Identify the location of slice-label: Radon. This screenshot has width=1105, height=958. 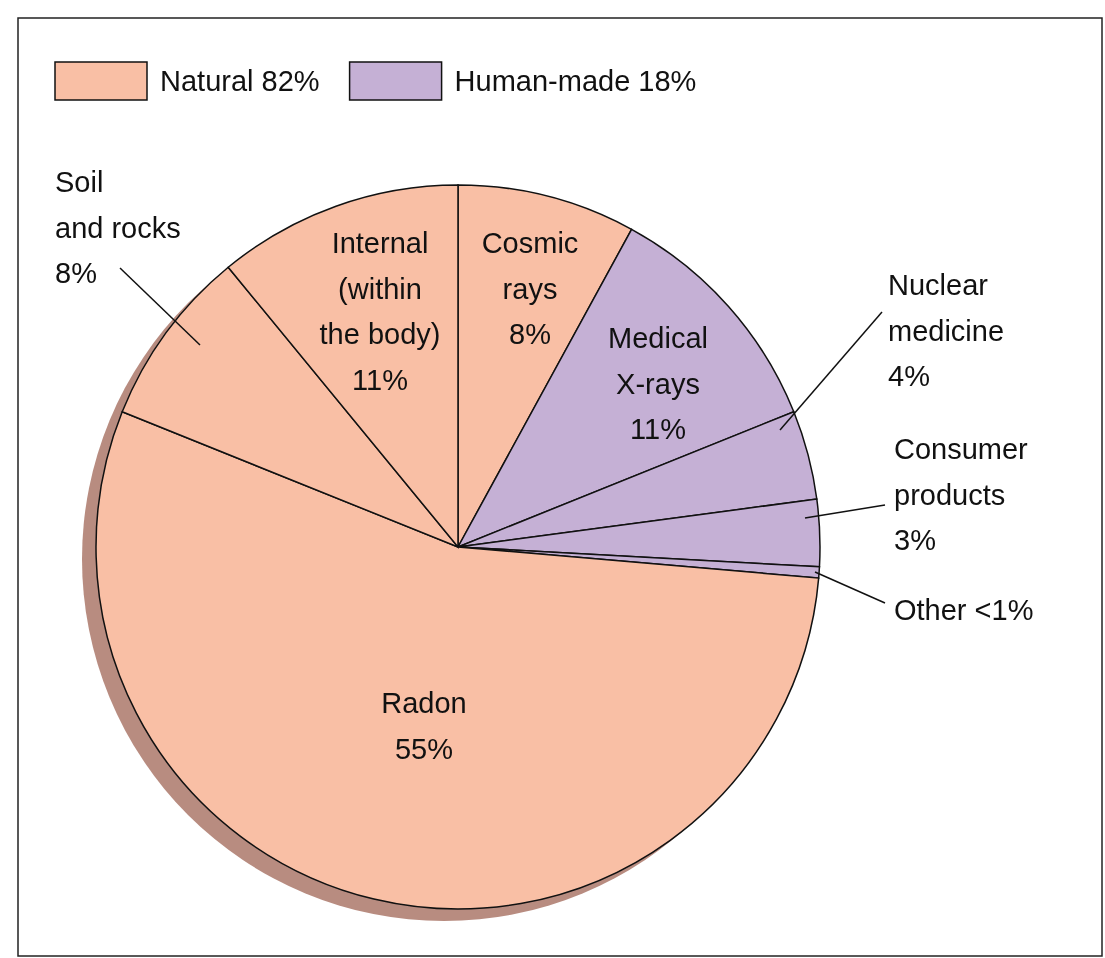
(424, 703).